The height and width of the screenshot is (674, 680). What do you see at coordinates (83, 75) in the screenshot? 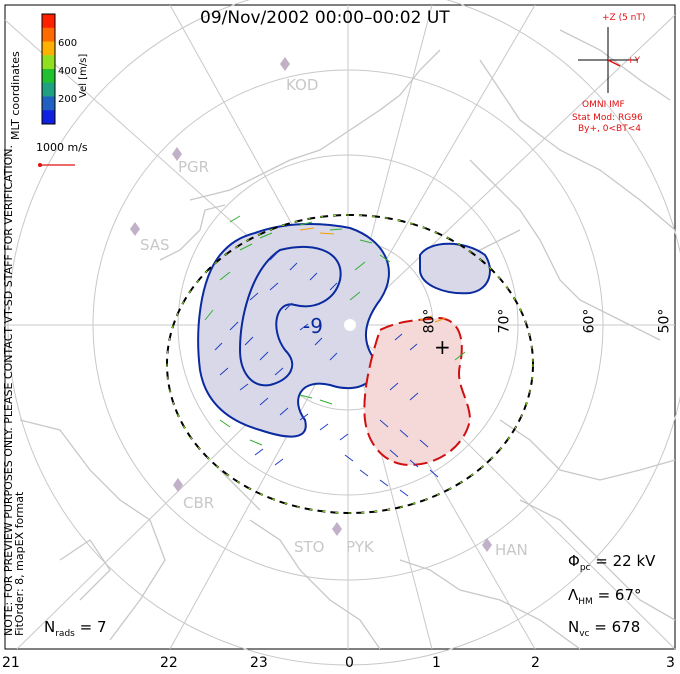
I see `colorbar-label: Vel [m/s]` at bounding box center [83, 75].